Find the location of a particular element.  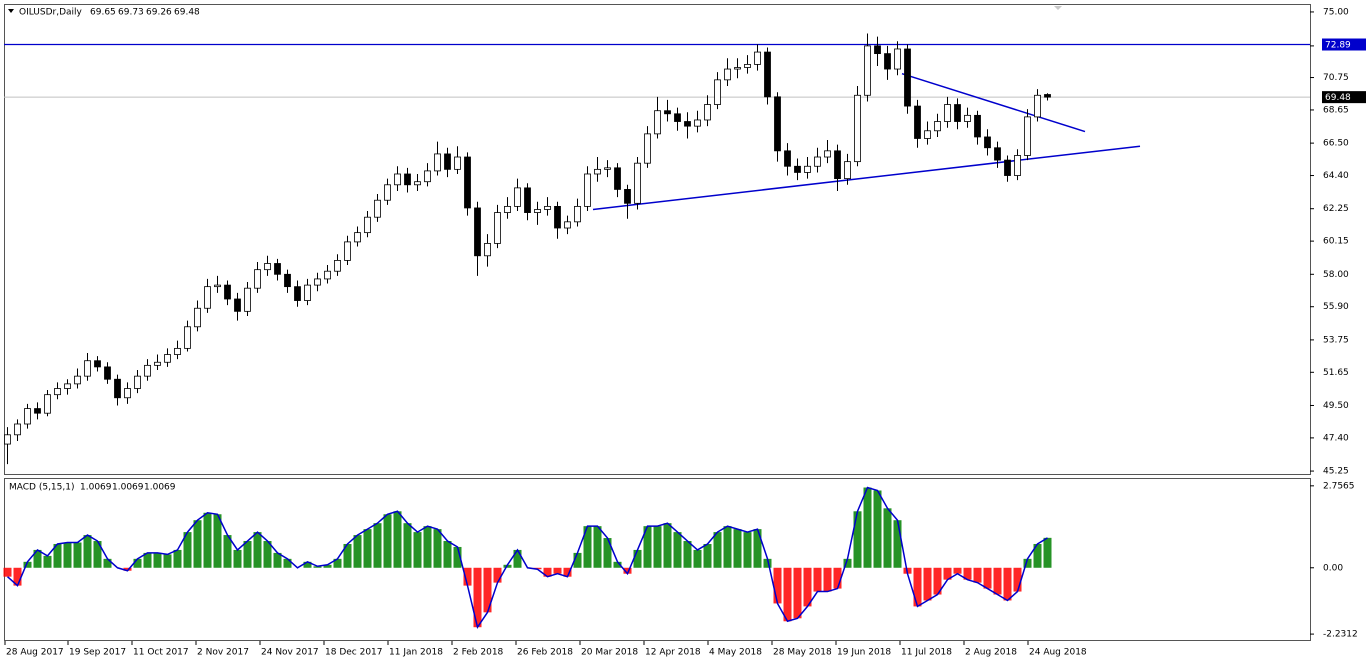

open-value: 69.65 is located at coordinates (103, 13).